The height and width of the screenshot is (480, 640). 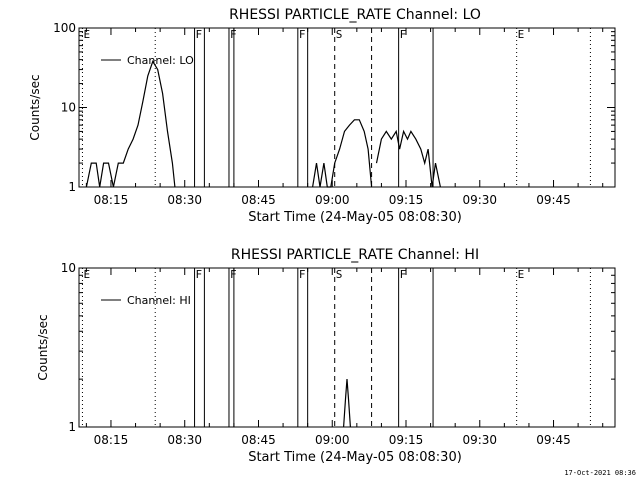 What do you see at coordinates (355, 15) in the screenshot?
I see `chart-title: RHESSI PARTICLE_RATE Channel: LO` at bounding box center [355, 15].